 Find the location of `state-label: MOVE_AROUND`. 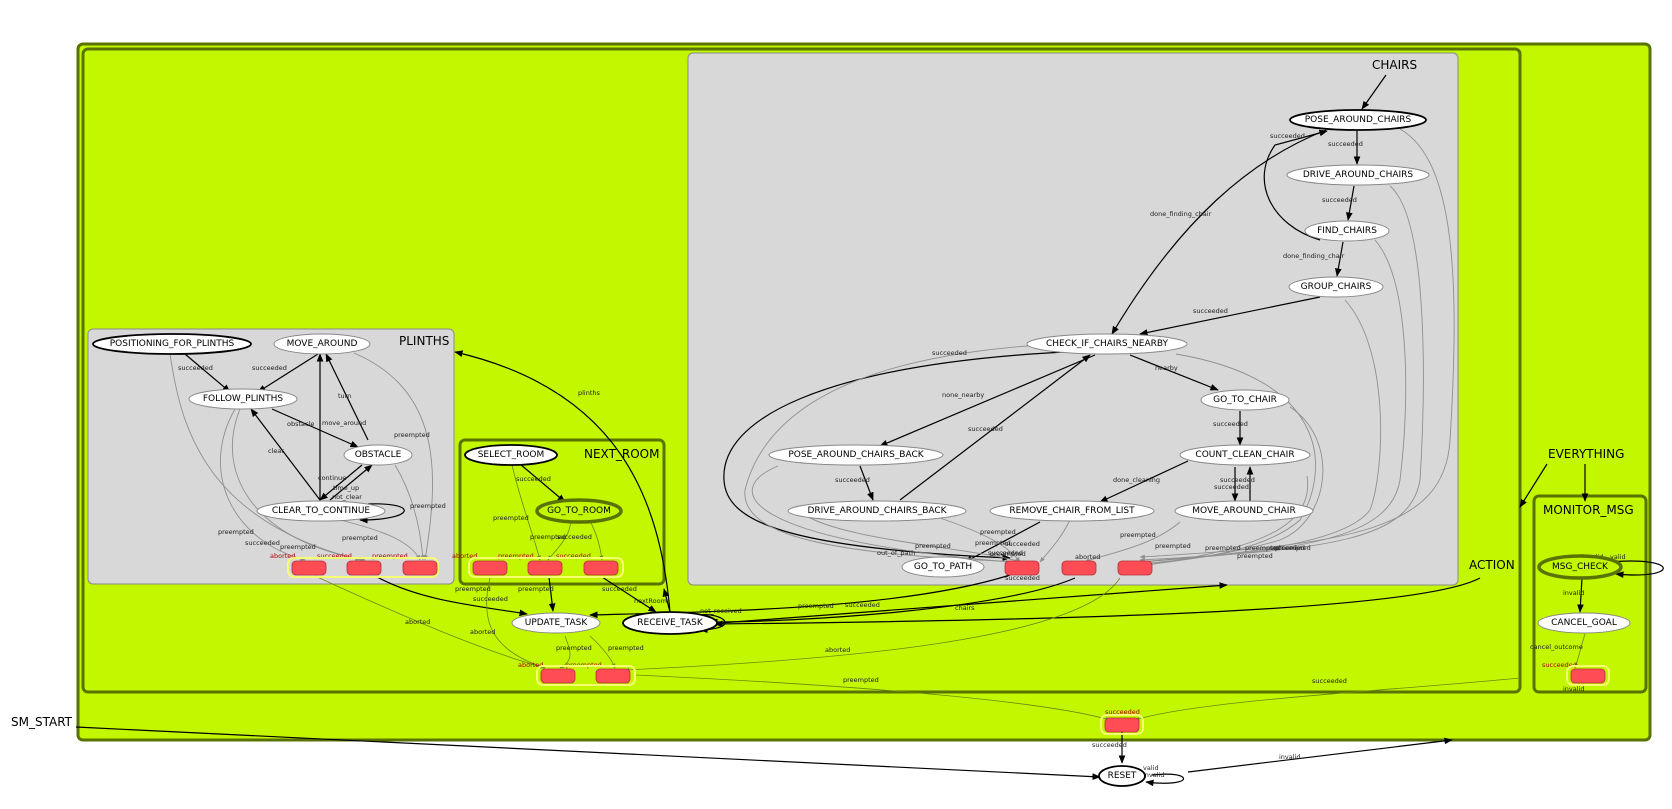

state-label: MOVE_AROUND is located at coordinates (322, 344).